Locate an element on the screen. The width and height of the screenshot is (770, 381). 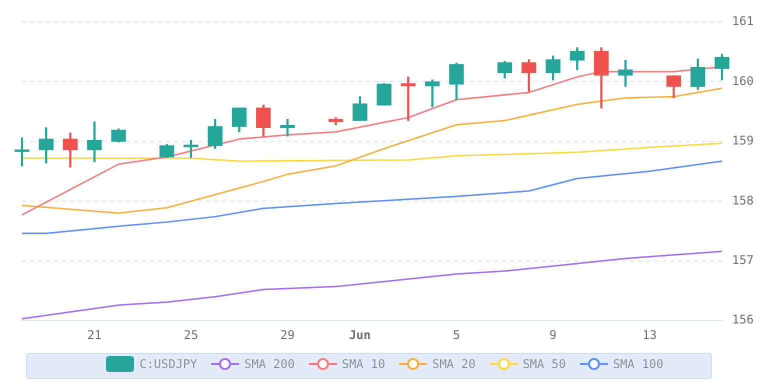
x-tick-label: 25 is located at coordinates (191, 335).